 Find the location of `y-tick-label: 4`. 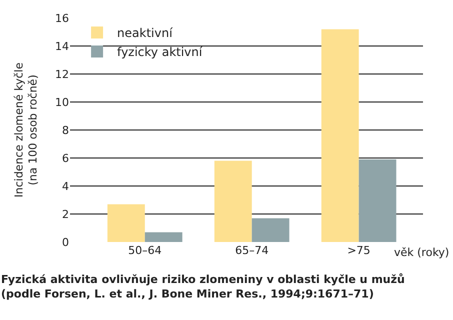

y-tick-label: 4 is located at coordinates (65, 186).